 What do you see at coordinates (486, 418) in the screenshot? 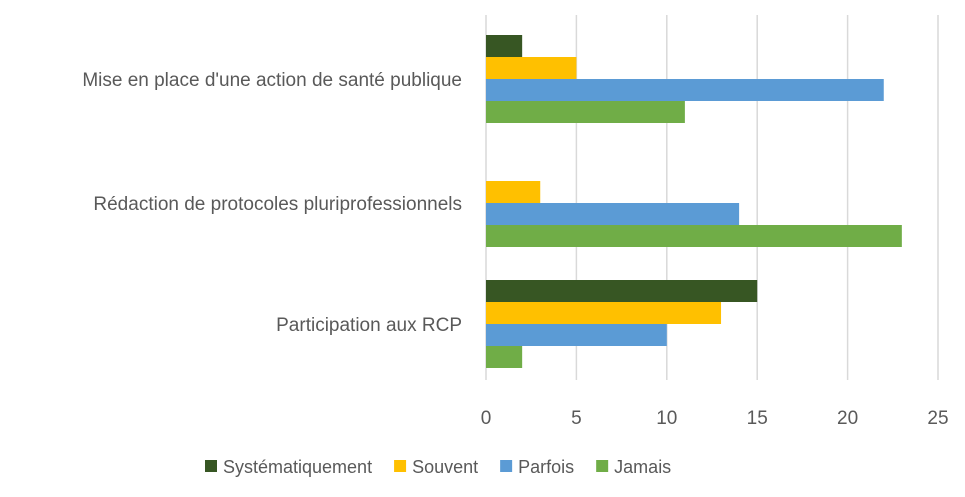
I see `x-tick-label: 0` at bounding box center [486, 418].